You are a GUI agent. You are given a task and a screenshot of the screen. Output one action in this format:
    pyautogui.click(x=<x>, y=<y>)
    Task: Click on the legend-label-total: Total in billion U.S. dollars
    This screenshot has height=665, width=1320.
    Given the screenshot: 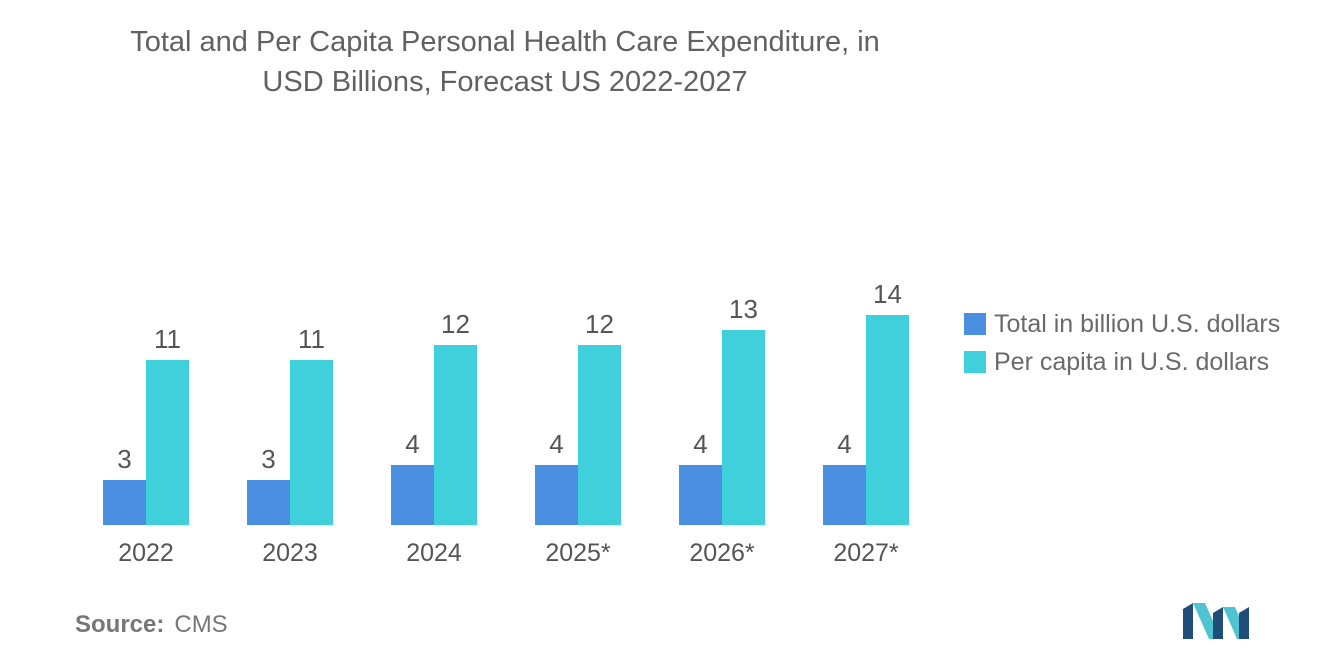 What is the action you would take?
    pyautogui.click(x=1137, y=323)
    